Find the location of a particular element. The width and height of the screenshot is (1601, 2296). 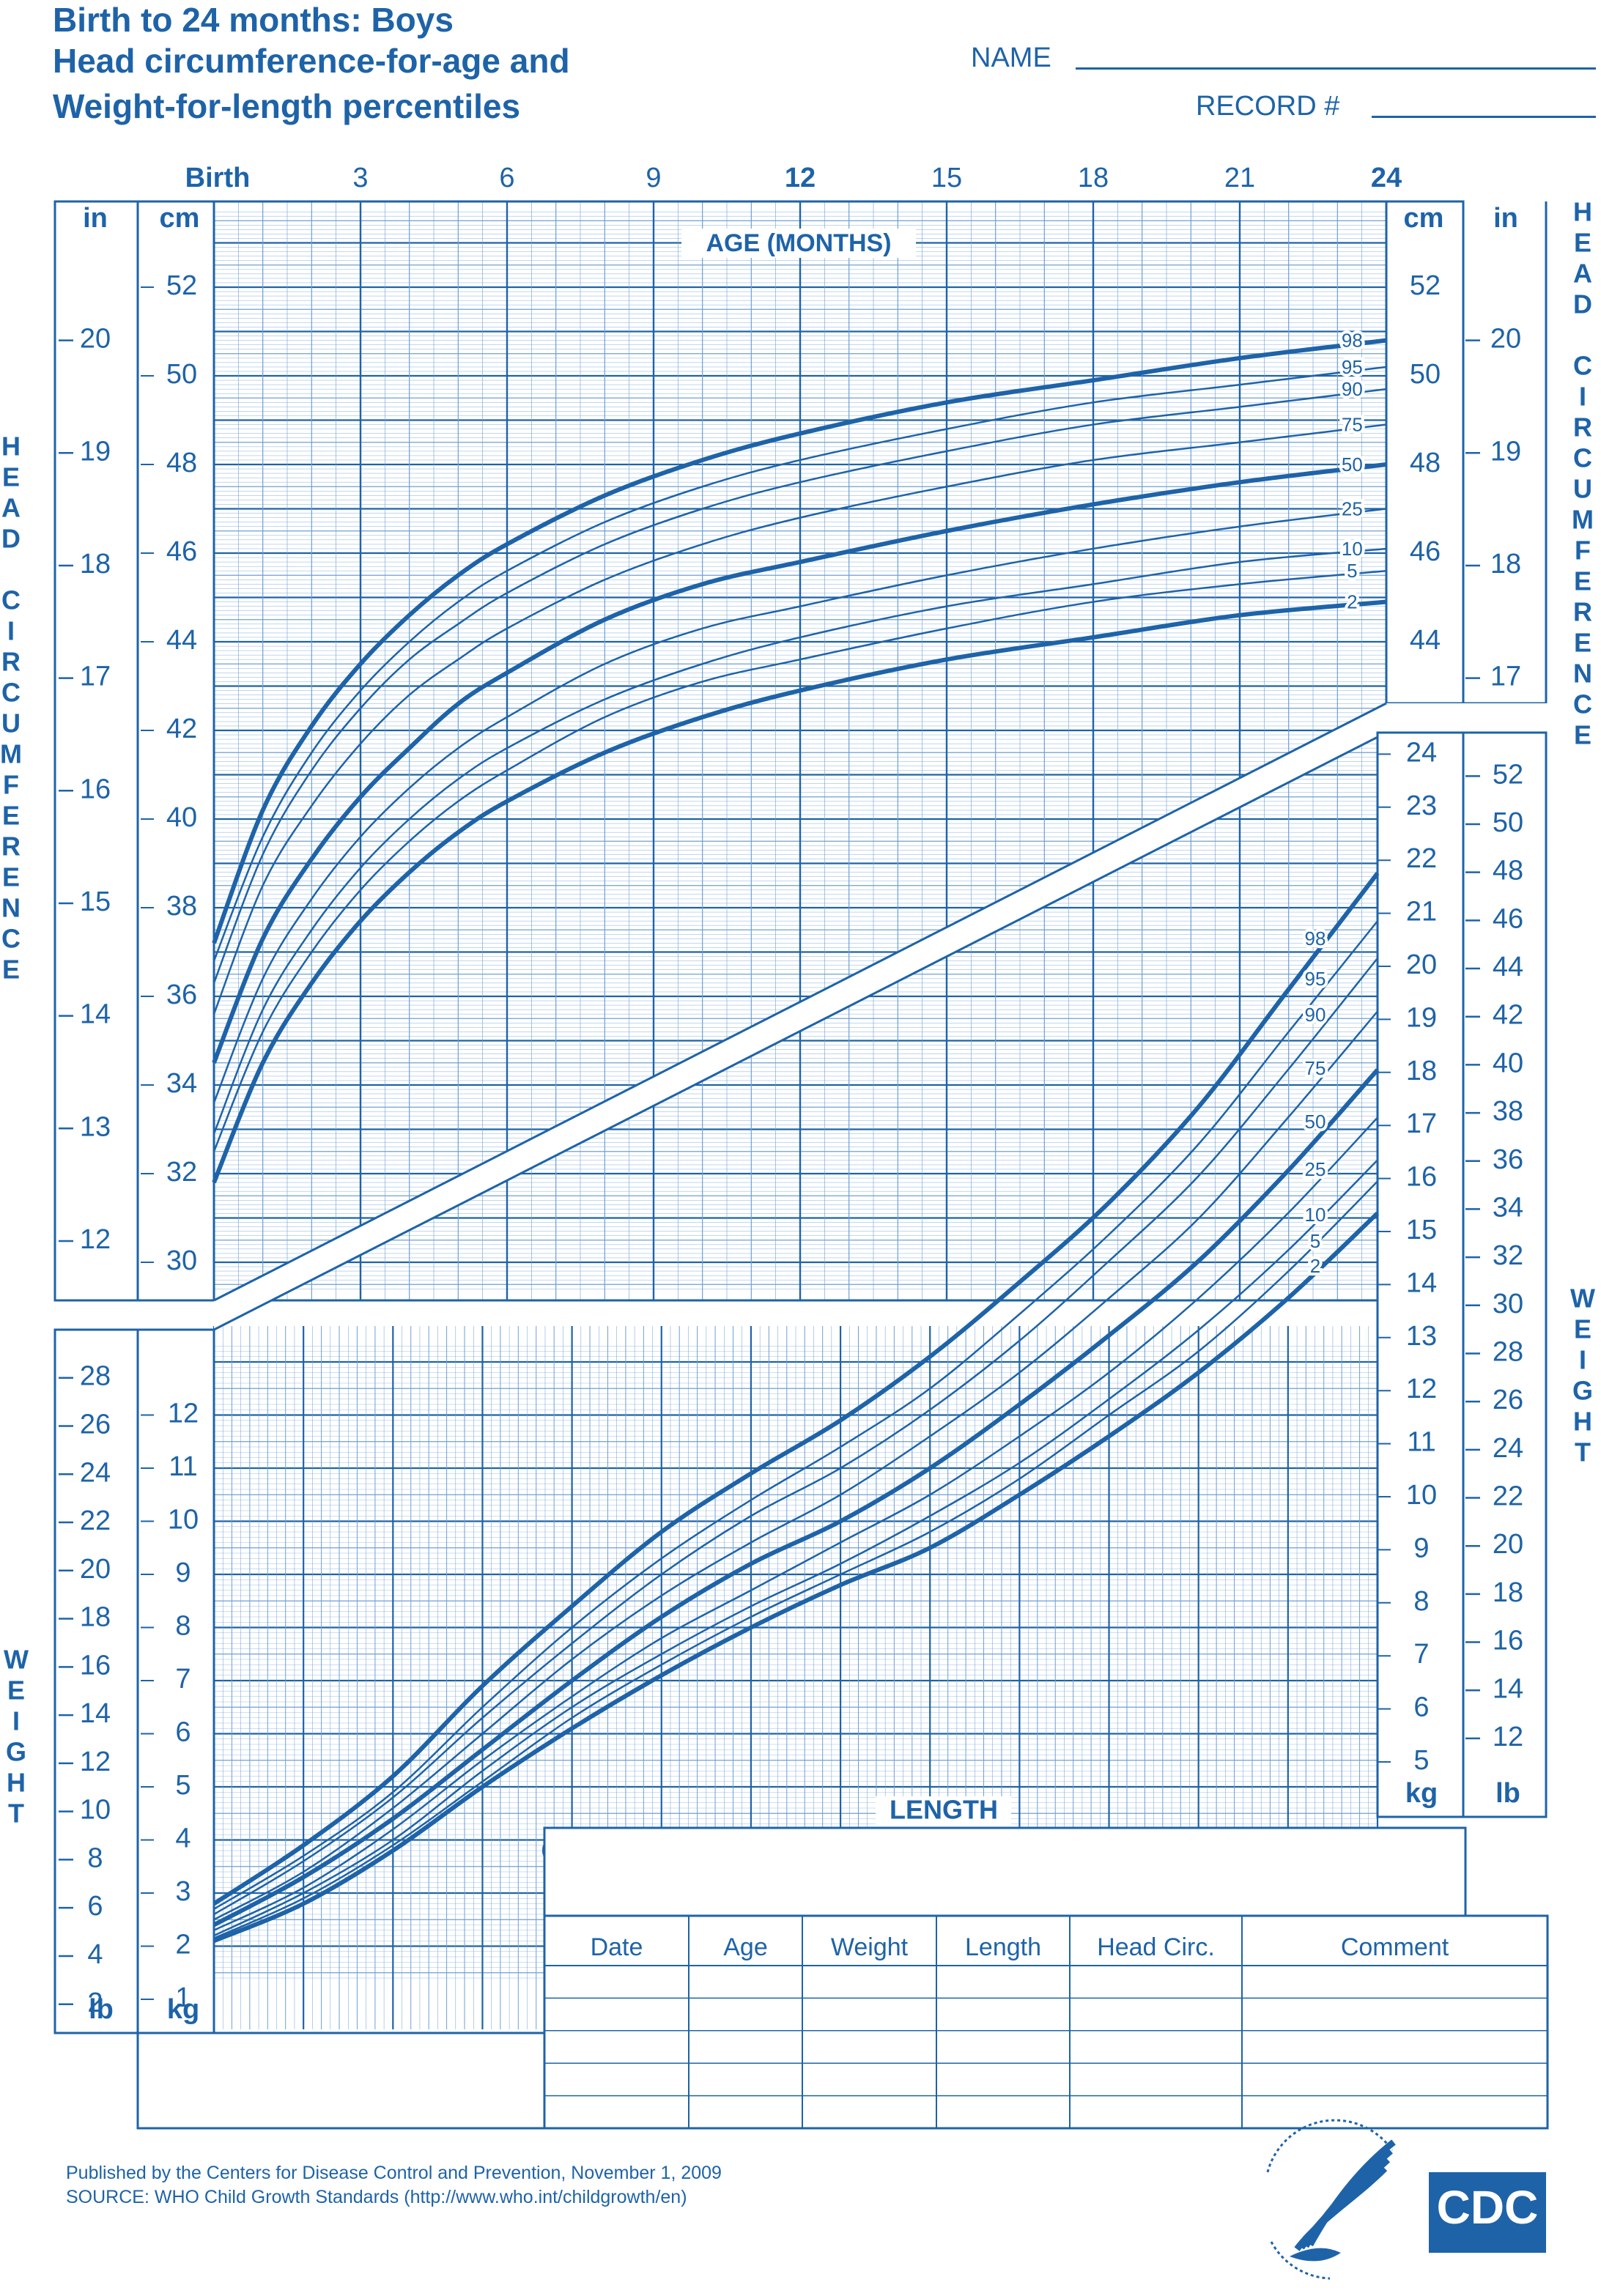

hc-label-p90: 90 is located at coordinates (1352, 389).